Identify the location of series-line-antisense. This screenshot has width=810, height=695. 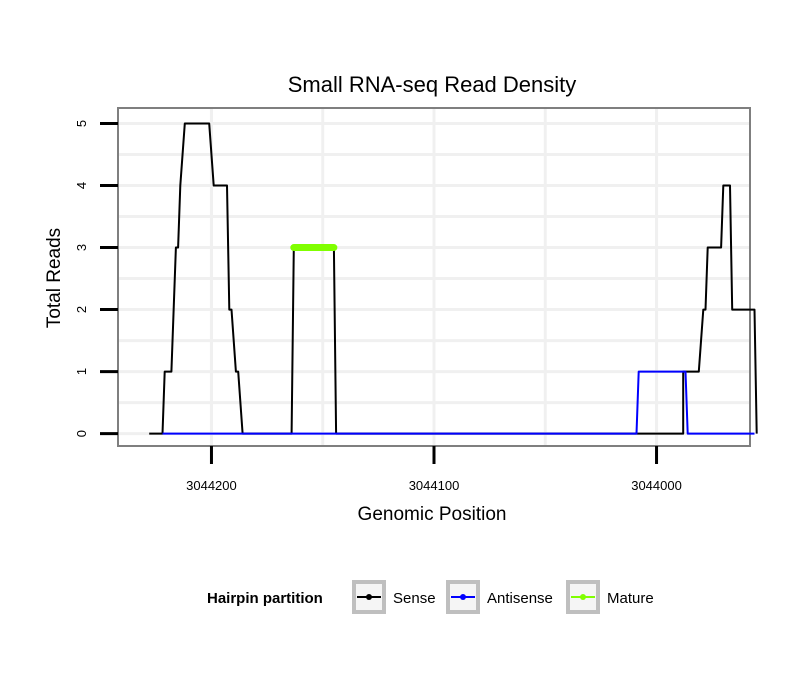
(458, 402).